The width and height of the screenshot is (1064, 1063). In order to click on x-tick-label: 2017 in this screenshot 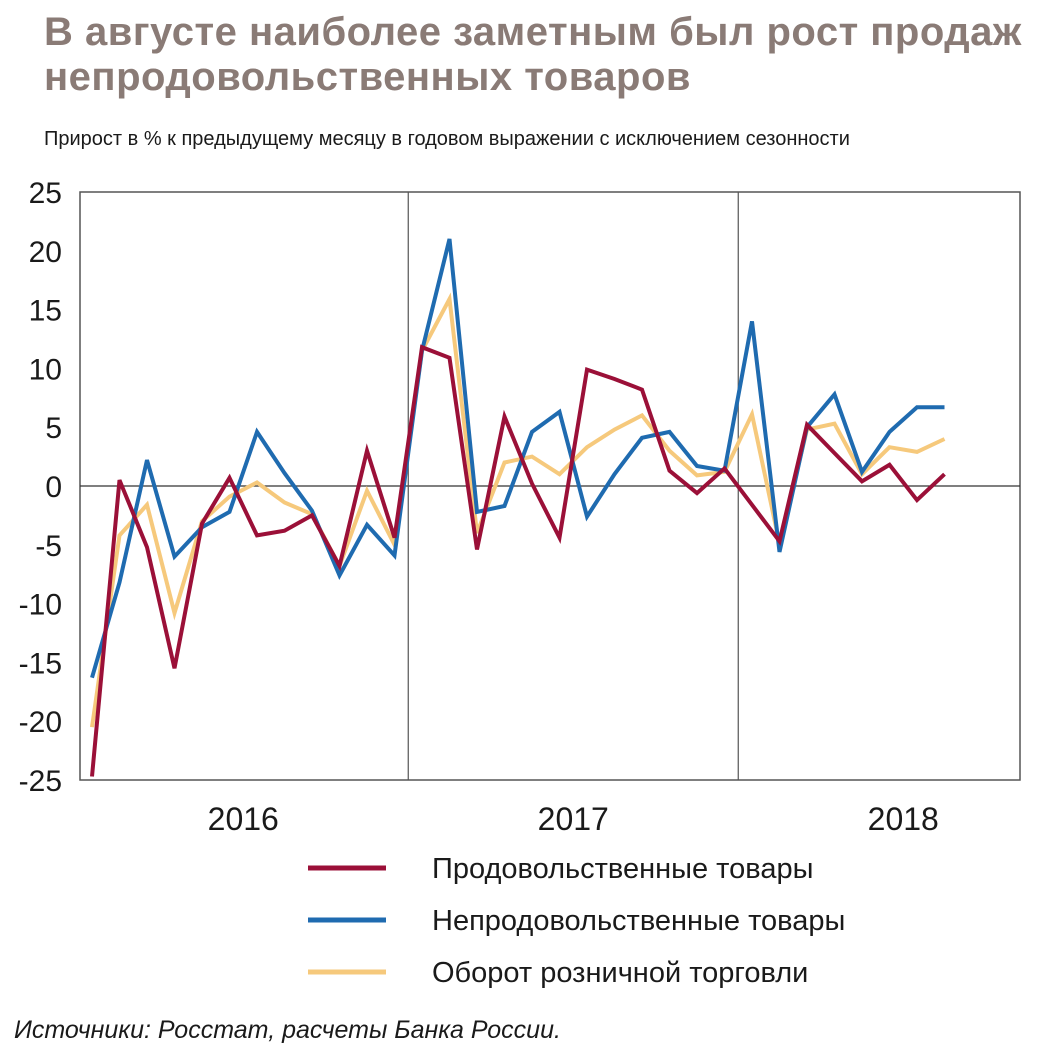, I will do `click(573, 819)`.